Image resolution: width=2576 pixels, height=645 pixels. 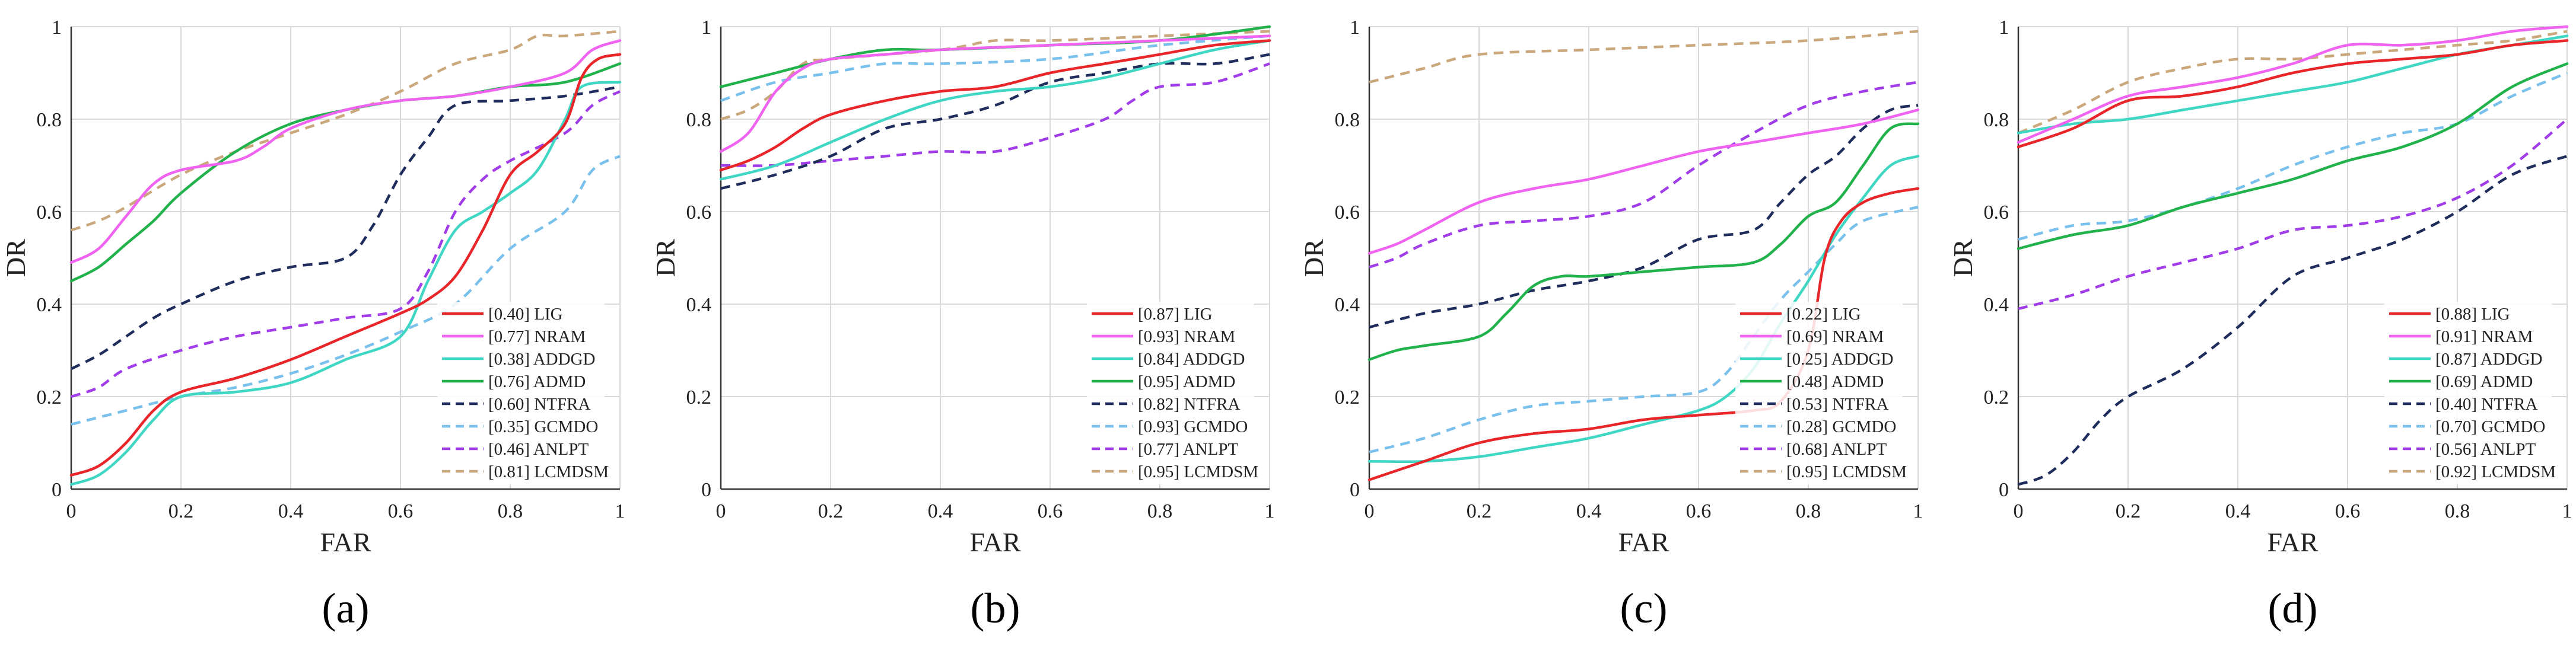 What do you see at coordinates (541, 359) in the screenshot?
I see `legend-entry-addgd: [0.38] ADDGD` at bounding box center [541, 359].